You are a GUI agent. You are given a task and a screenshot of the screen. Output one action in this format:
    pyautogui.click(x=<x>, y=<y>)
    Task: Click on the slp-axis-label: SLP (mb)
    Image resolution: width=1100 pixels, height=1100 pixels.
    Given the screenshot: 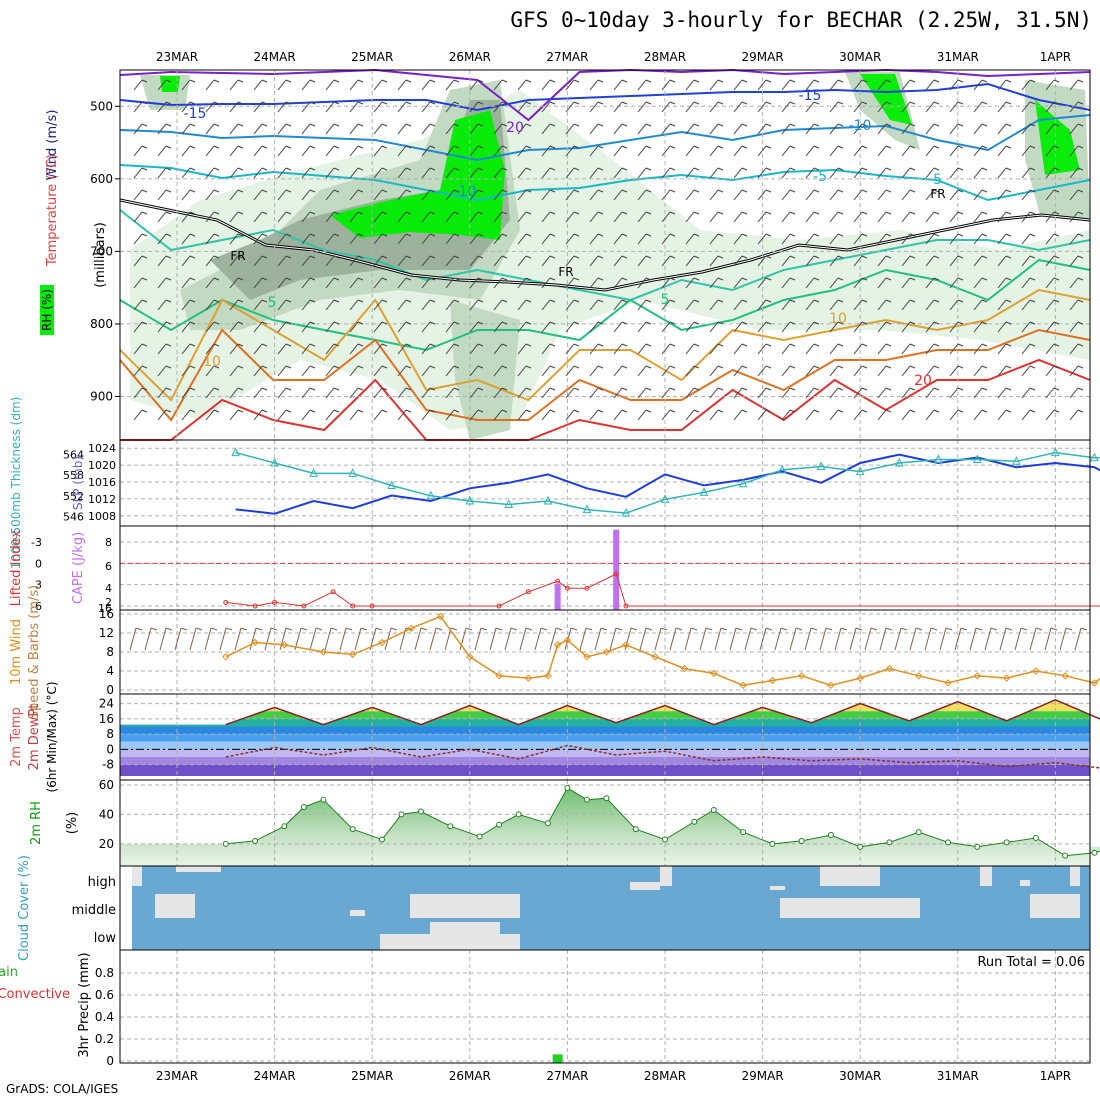 What is the action you would take?
    pyautogui.click(x=78, y=483)
    